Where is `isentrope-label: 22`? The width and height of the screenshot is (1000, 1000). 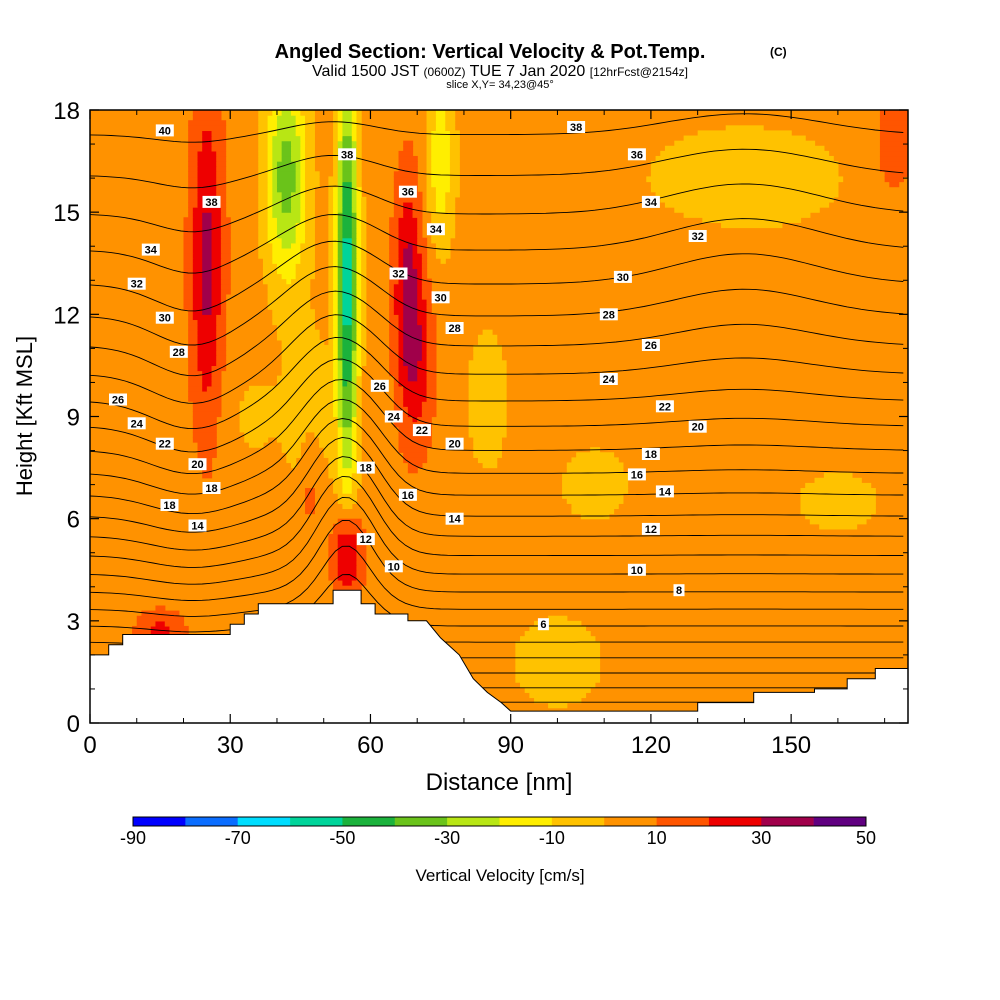 isentrope-label: 22 is located at coordinates (664, 406).